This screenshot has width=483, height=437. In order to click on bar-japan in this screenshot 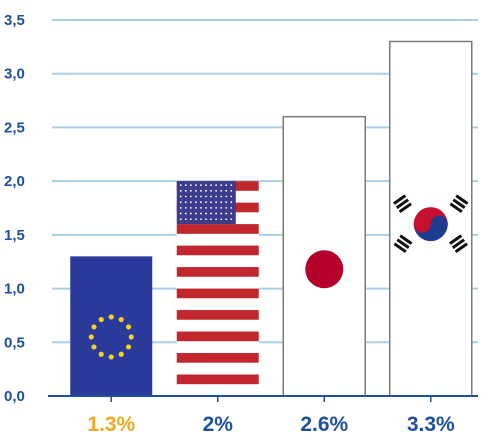, I will do `click(324, 256)`.